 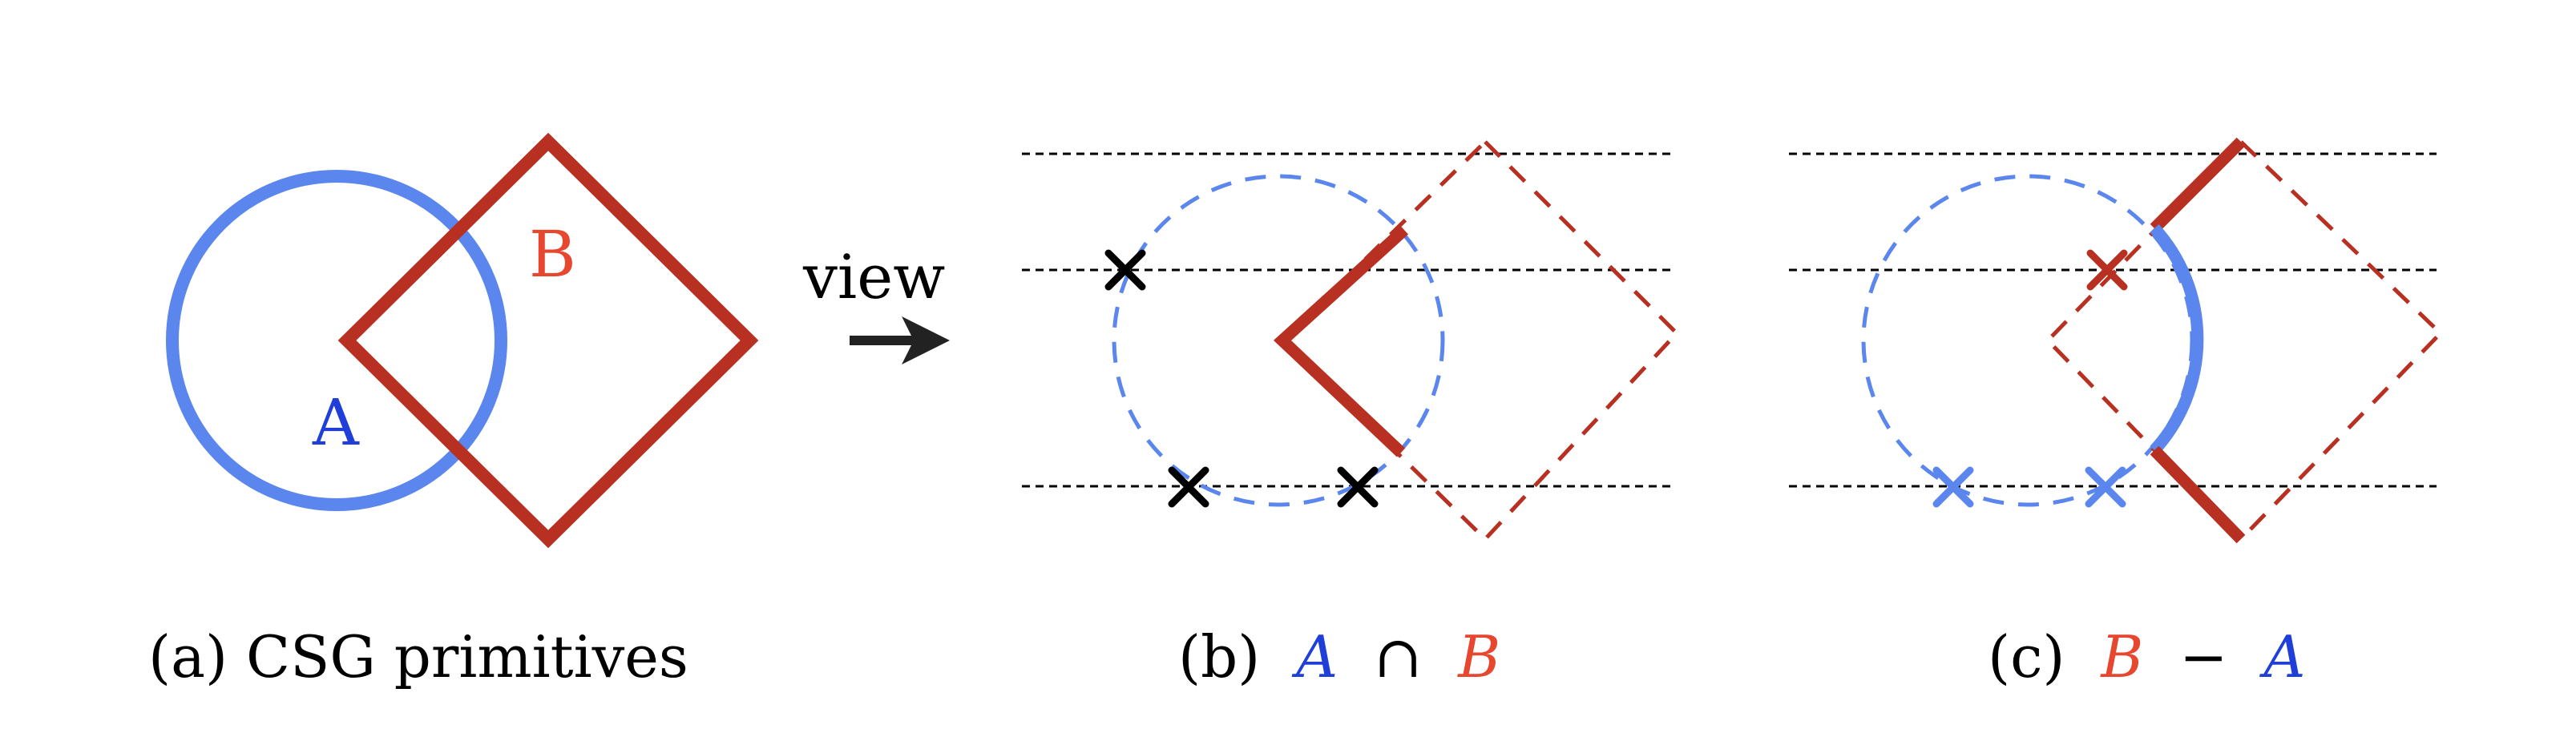 I want to click on caption-b: (b) A ∩ B, so click(x=1339, y=657).